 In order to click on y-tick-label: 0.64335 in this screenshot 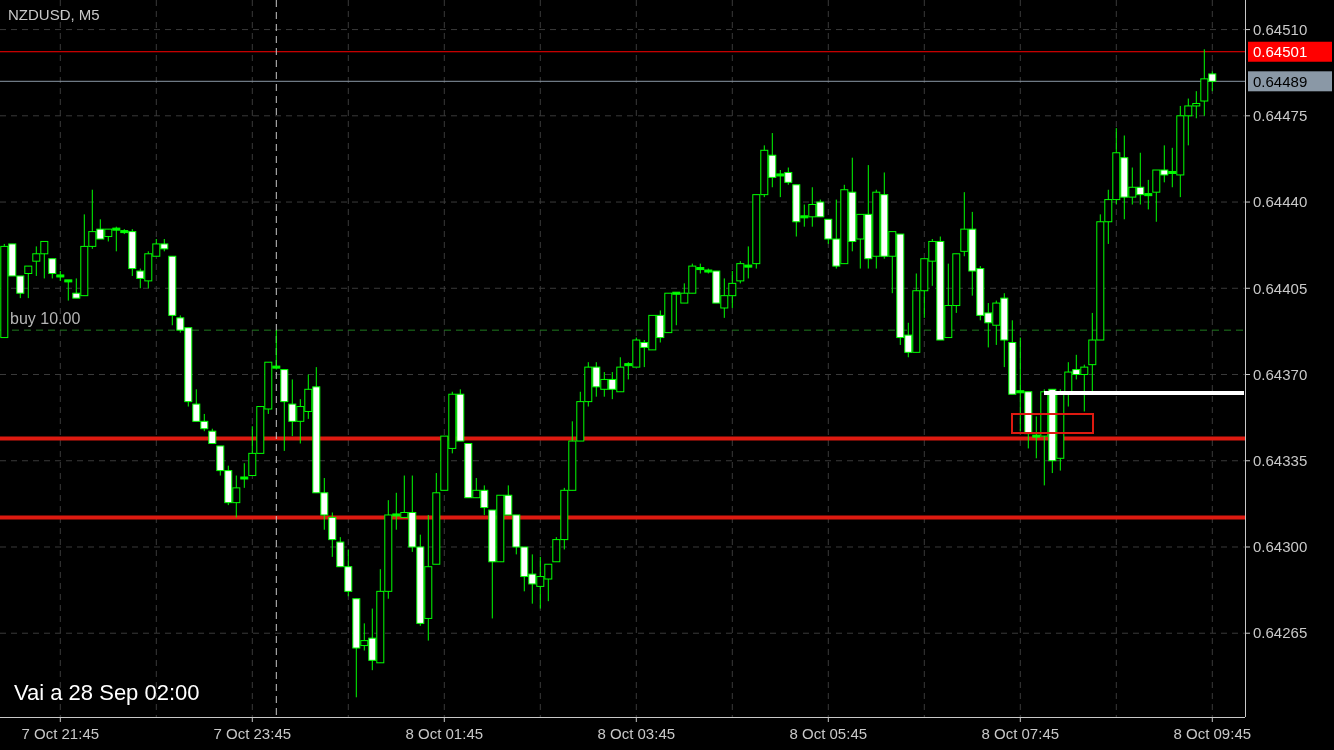, I will do `click(1280, 460)`.